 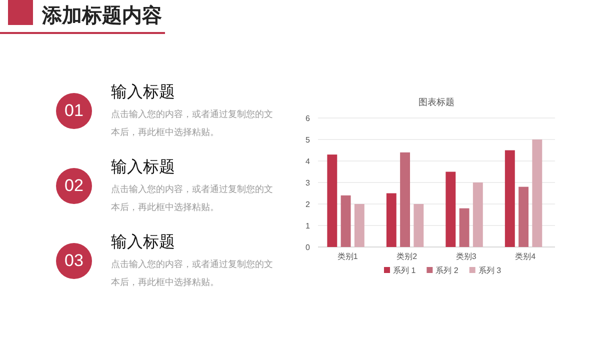 What do you see at coordinates (436, 102) in the screenshot?
I see `chart-title: 图表标题` at bounding box center [436, 102].